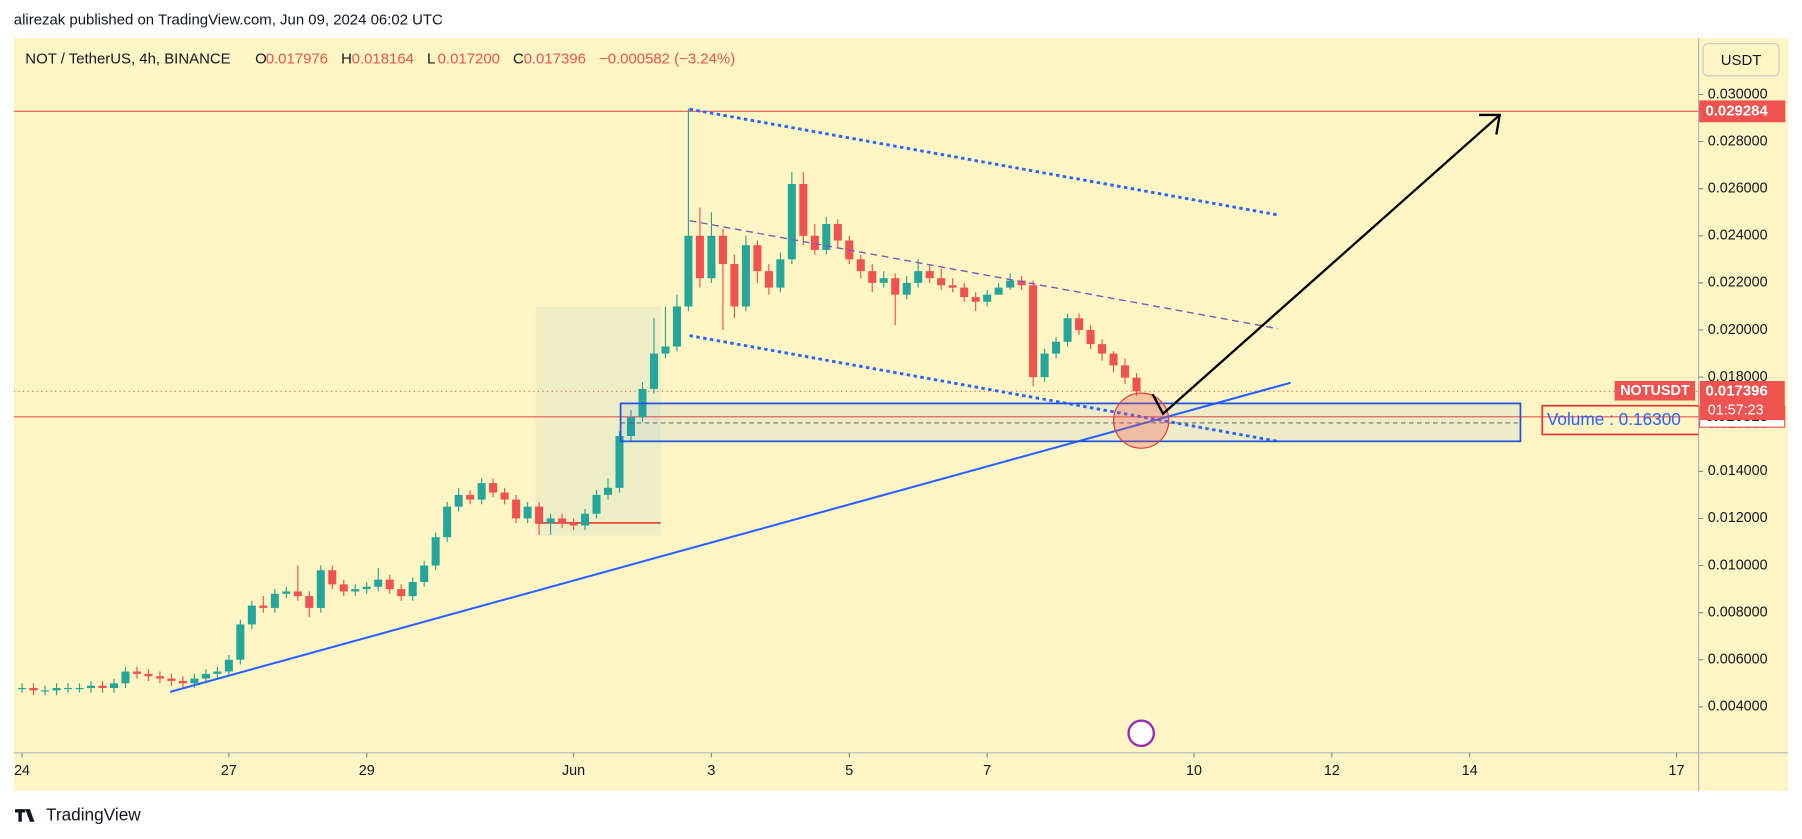 This screenshot has height=839, width=1802. What do you see at coordinates (518, 59) in the screenshot?
I see `stat-label: C` at bounding box center [518, 59].